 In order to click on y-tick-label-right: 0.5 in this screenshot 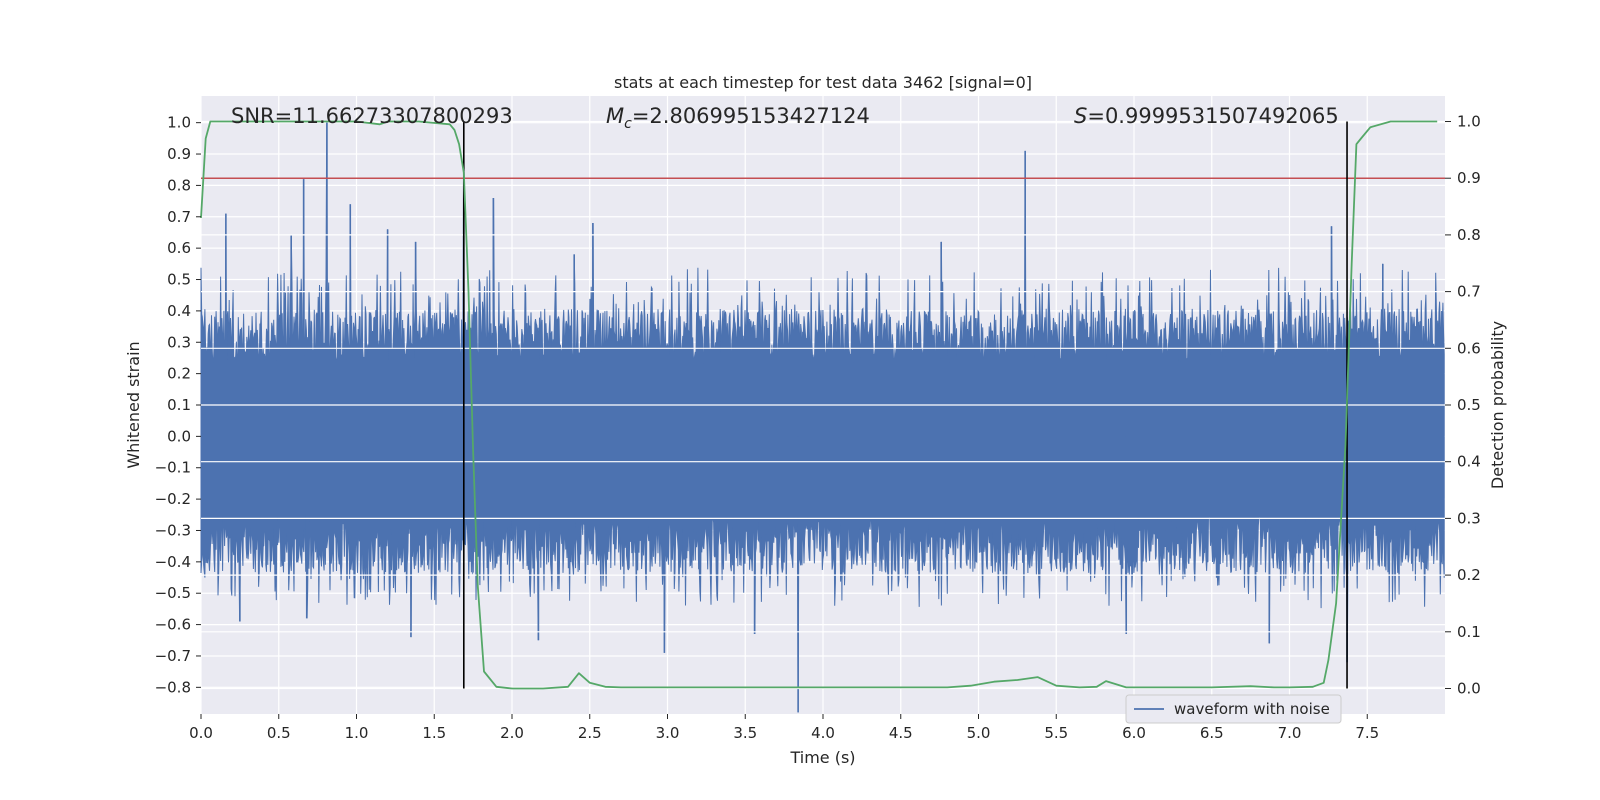, I will do `click(1469, 405)`.